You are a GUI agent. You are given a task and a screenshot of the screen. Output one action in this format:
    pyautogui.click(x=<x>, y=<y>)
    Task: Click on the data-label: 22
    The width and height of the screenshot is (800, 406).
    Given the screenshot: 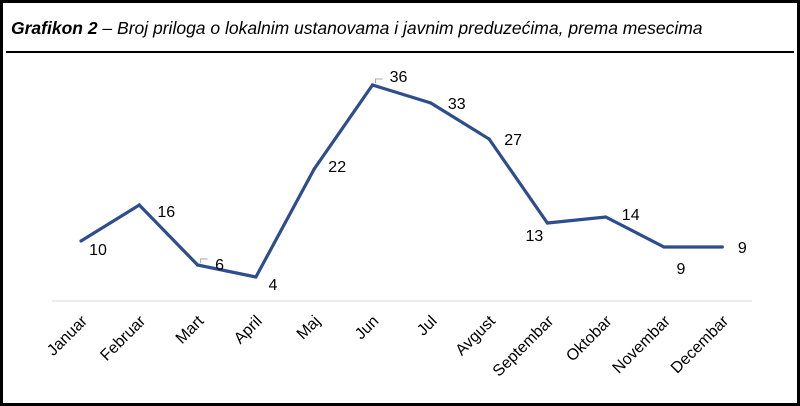 What is the action you would take?
    pyautogui.click(x=337, y=167)
    